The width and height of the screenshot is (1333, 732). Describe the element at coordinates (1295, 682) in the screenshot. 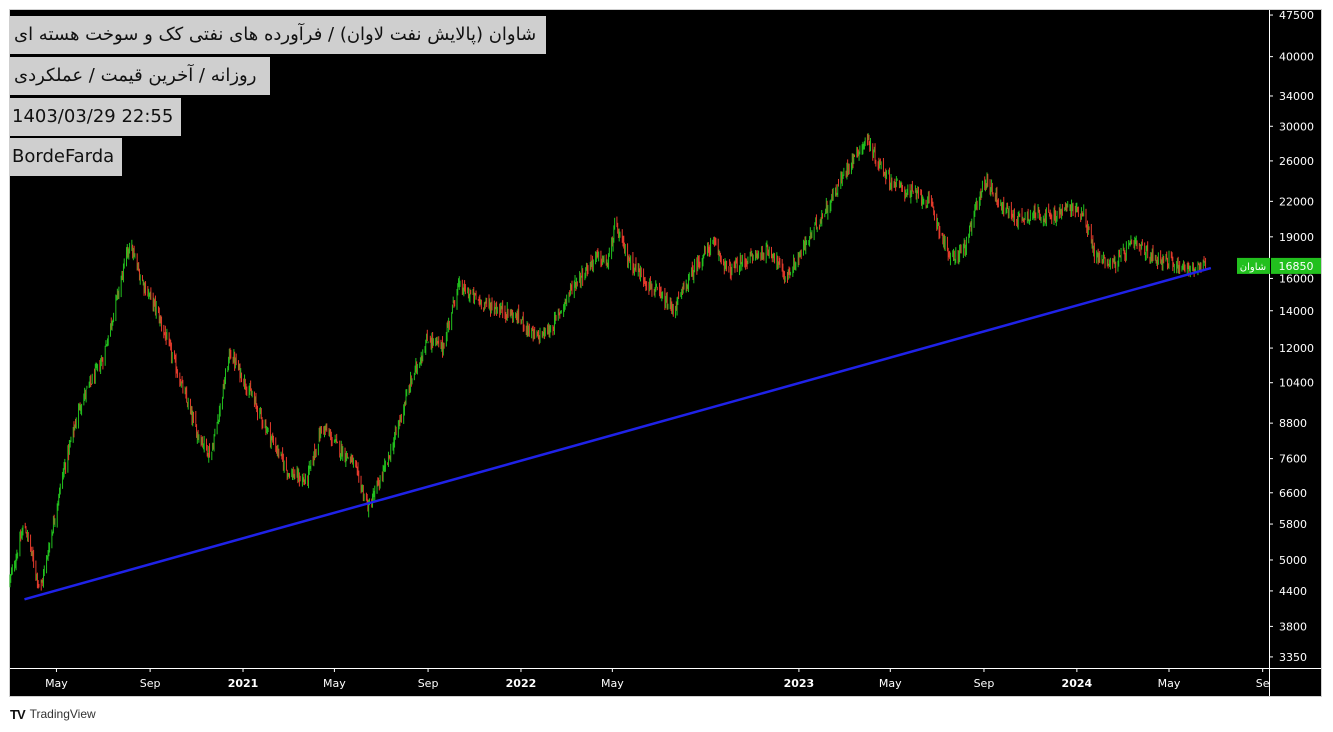

I see `axis-corner` at that location.